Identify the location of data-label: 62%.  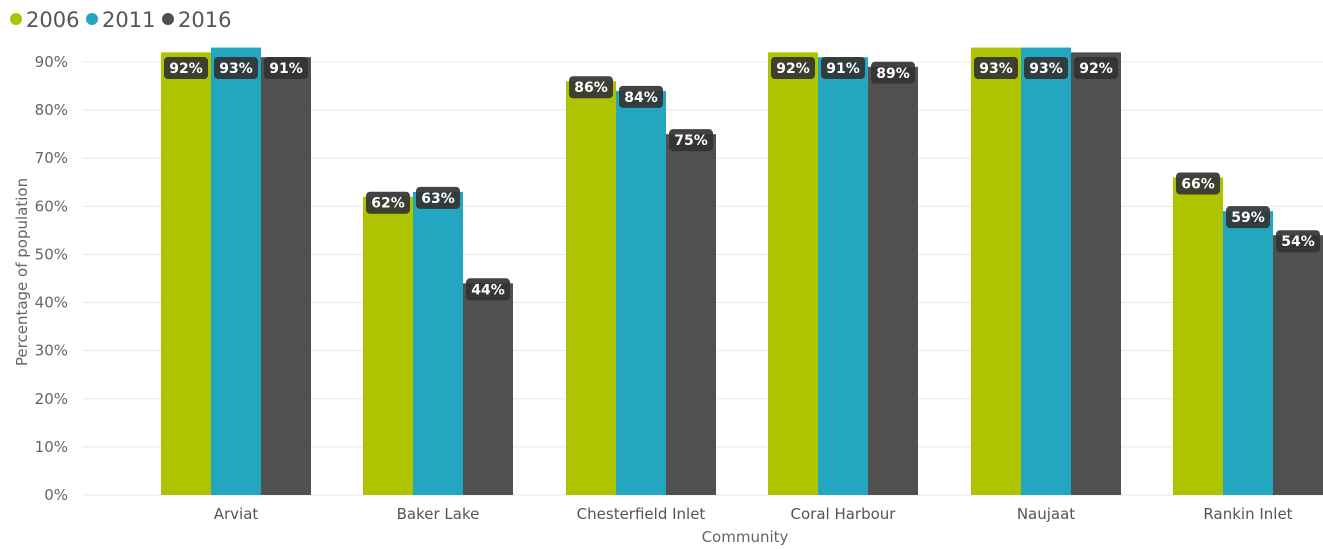
(388, 202).